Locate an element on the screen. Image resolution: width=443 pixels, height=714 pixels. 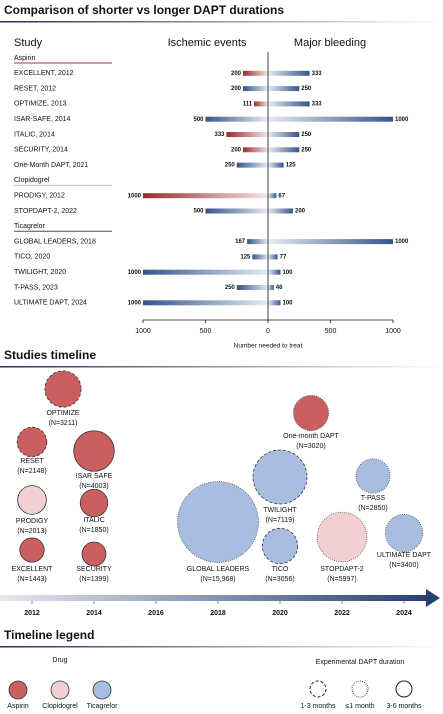
column-title: Study is located at coordinates (28, 43).